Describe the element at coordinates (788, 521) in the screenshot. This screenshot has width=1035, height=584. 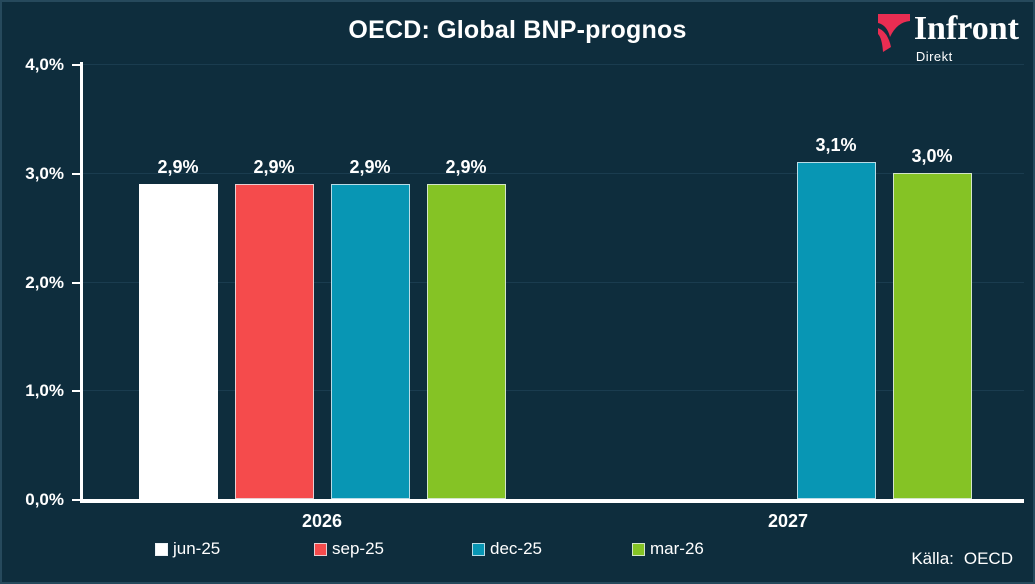
I see `x-category-label: 2027` at that location.